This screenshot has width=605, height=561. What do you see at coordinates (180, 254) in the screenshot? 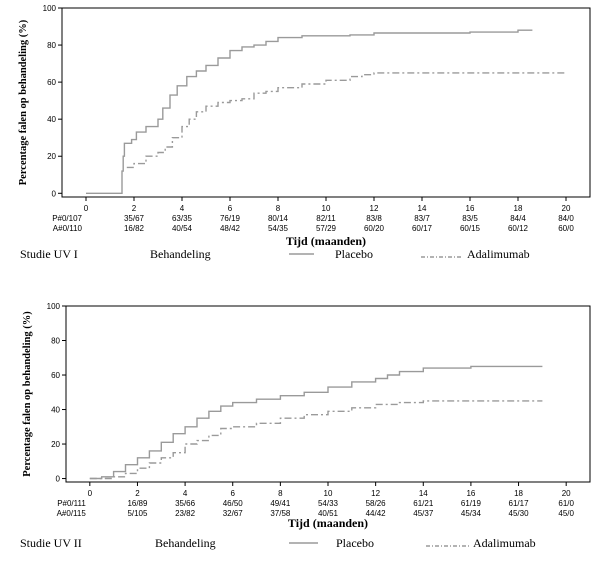
I see `chart1-legend-title: Behandeling` at bounding box center [180, 254].